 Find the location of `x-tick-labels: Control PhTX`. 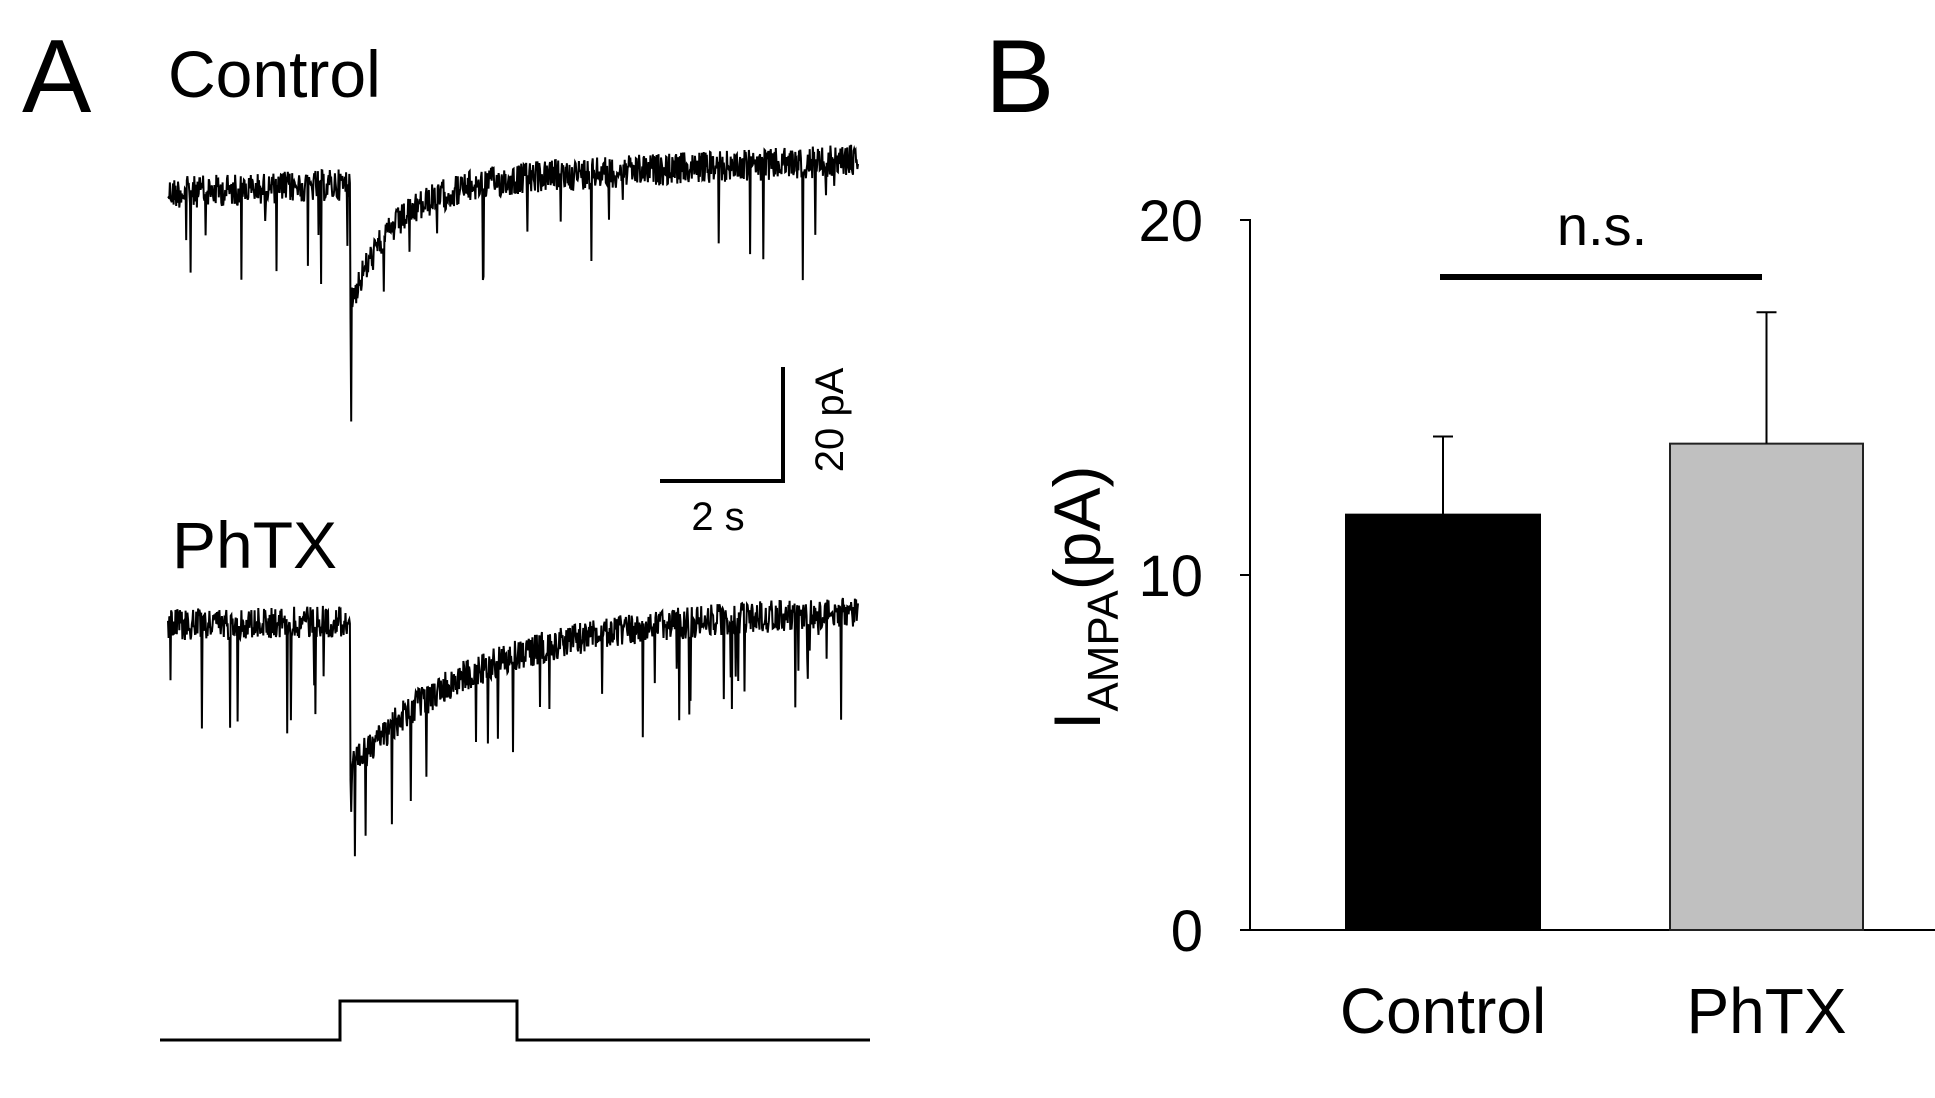

x-tick-labels: Control PhTX is located at coordinates (1593, 1011).